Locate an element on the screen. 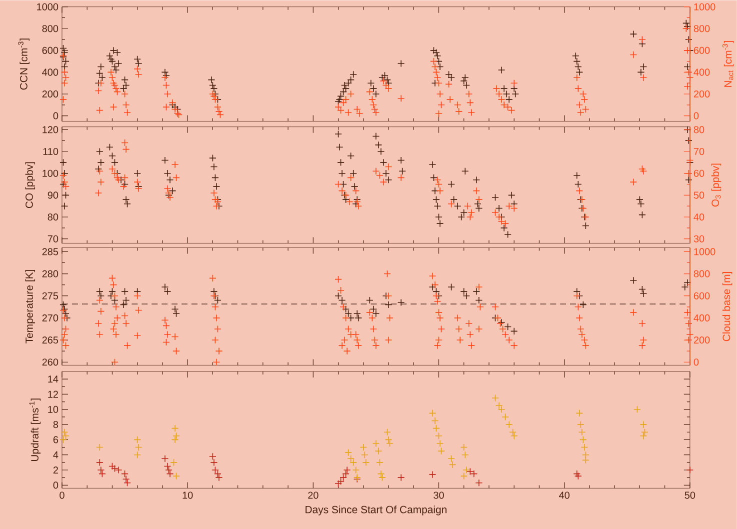 Image resolution: width=737 pixels, height=529 pixels. y-tick-label: 280 is located at coordinates (50, 274).